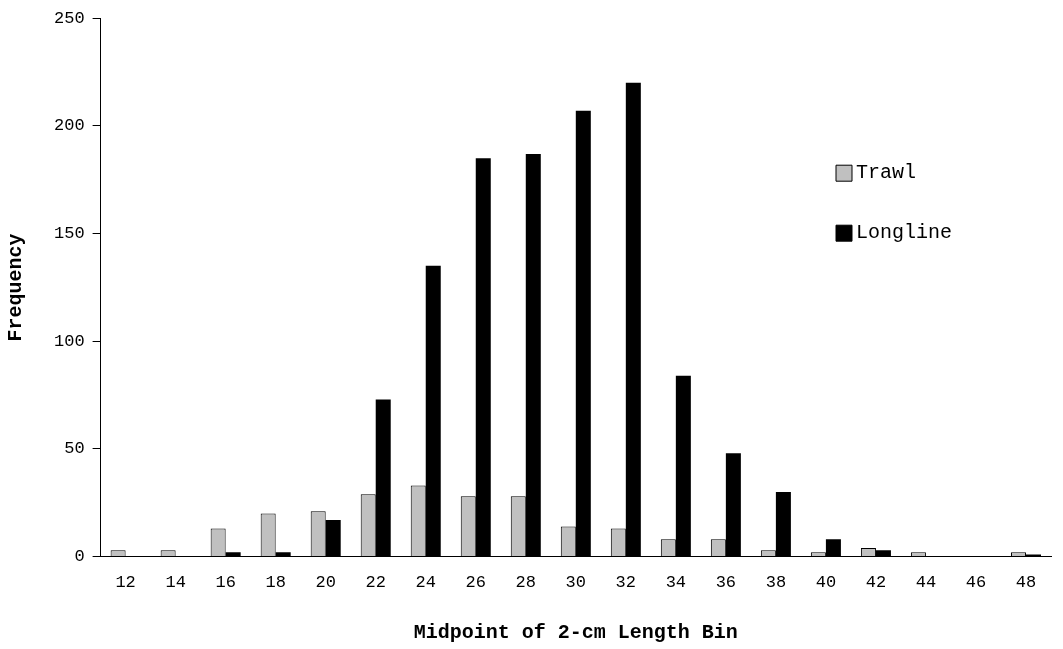  What do you see at coordinates (976, 583) in the screenshot?
I see `x-tick-label: 46` at bounding box center [976, 583].